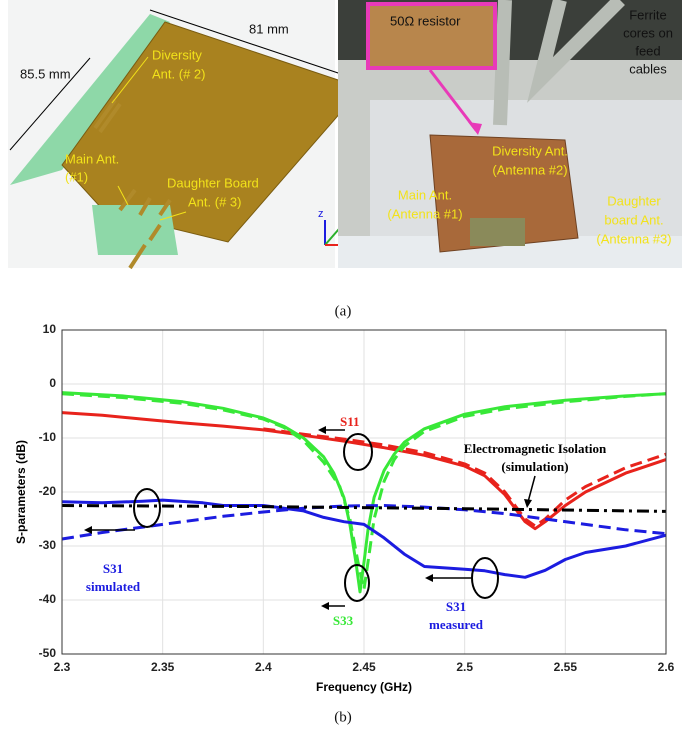  What do you see at coordinates (269, 28) in the screenshot?
I see `label: 81 mm` at bounding box center [269, 28].